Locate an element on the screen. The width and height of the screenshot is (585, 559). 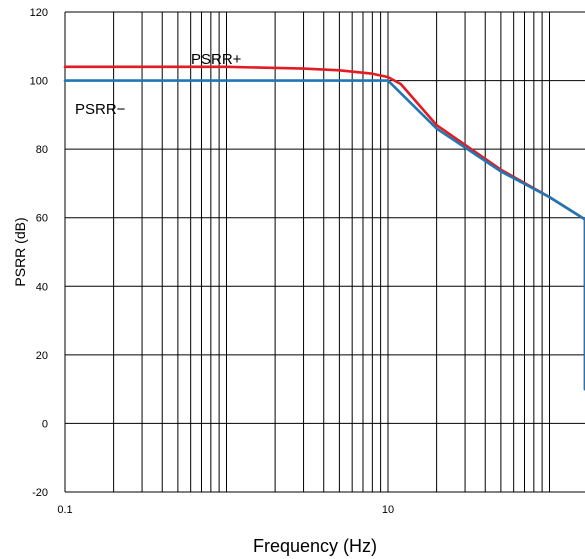
y-axis-title: PSRR (dB) is located at coordinates (20, 251).